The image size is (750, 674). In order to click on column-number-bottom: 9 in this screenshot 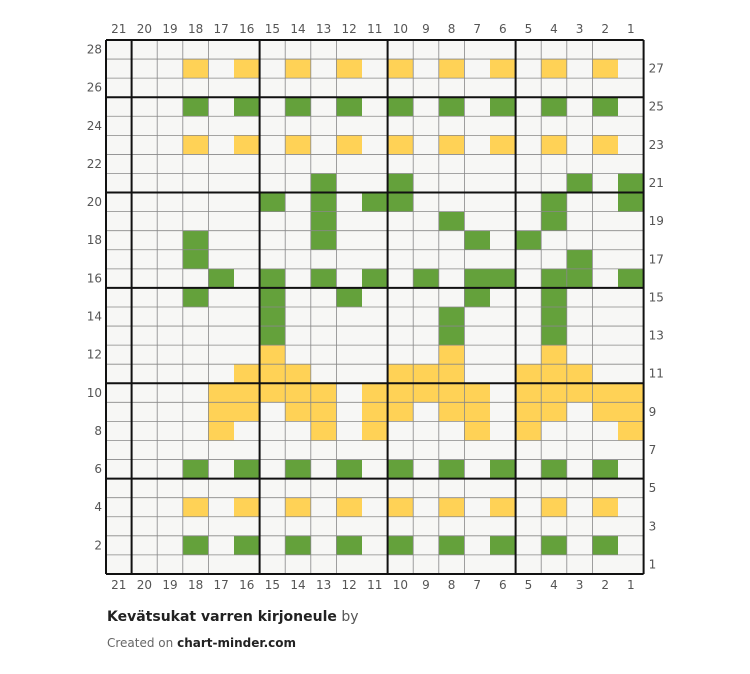, I will do `click(426, 585)`.